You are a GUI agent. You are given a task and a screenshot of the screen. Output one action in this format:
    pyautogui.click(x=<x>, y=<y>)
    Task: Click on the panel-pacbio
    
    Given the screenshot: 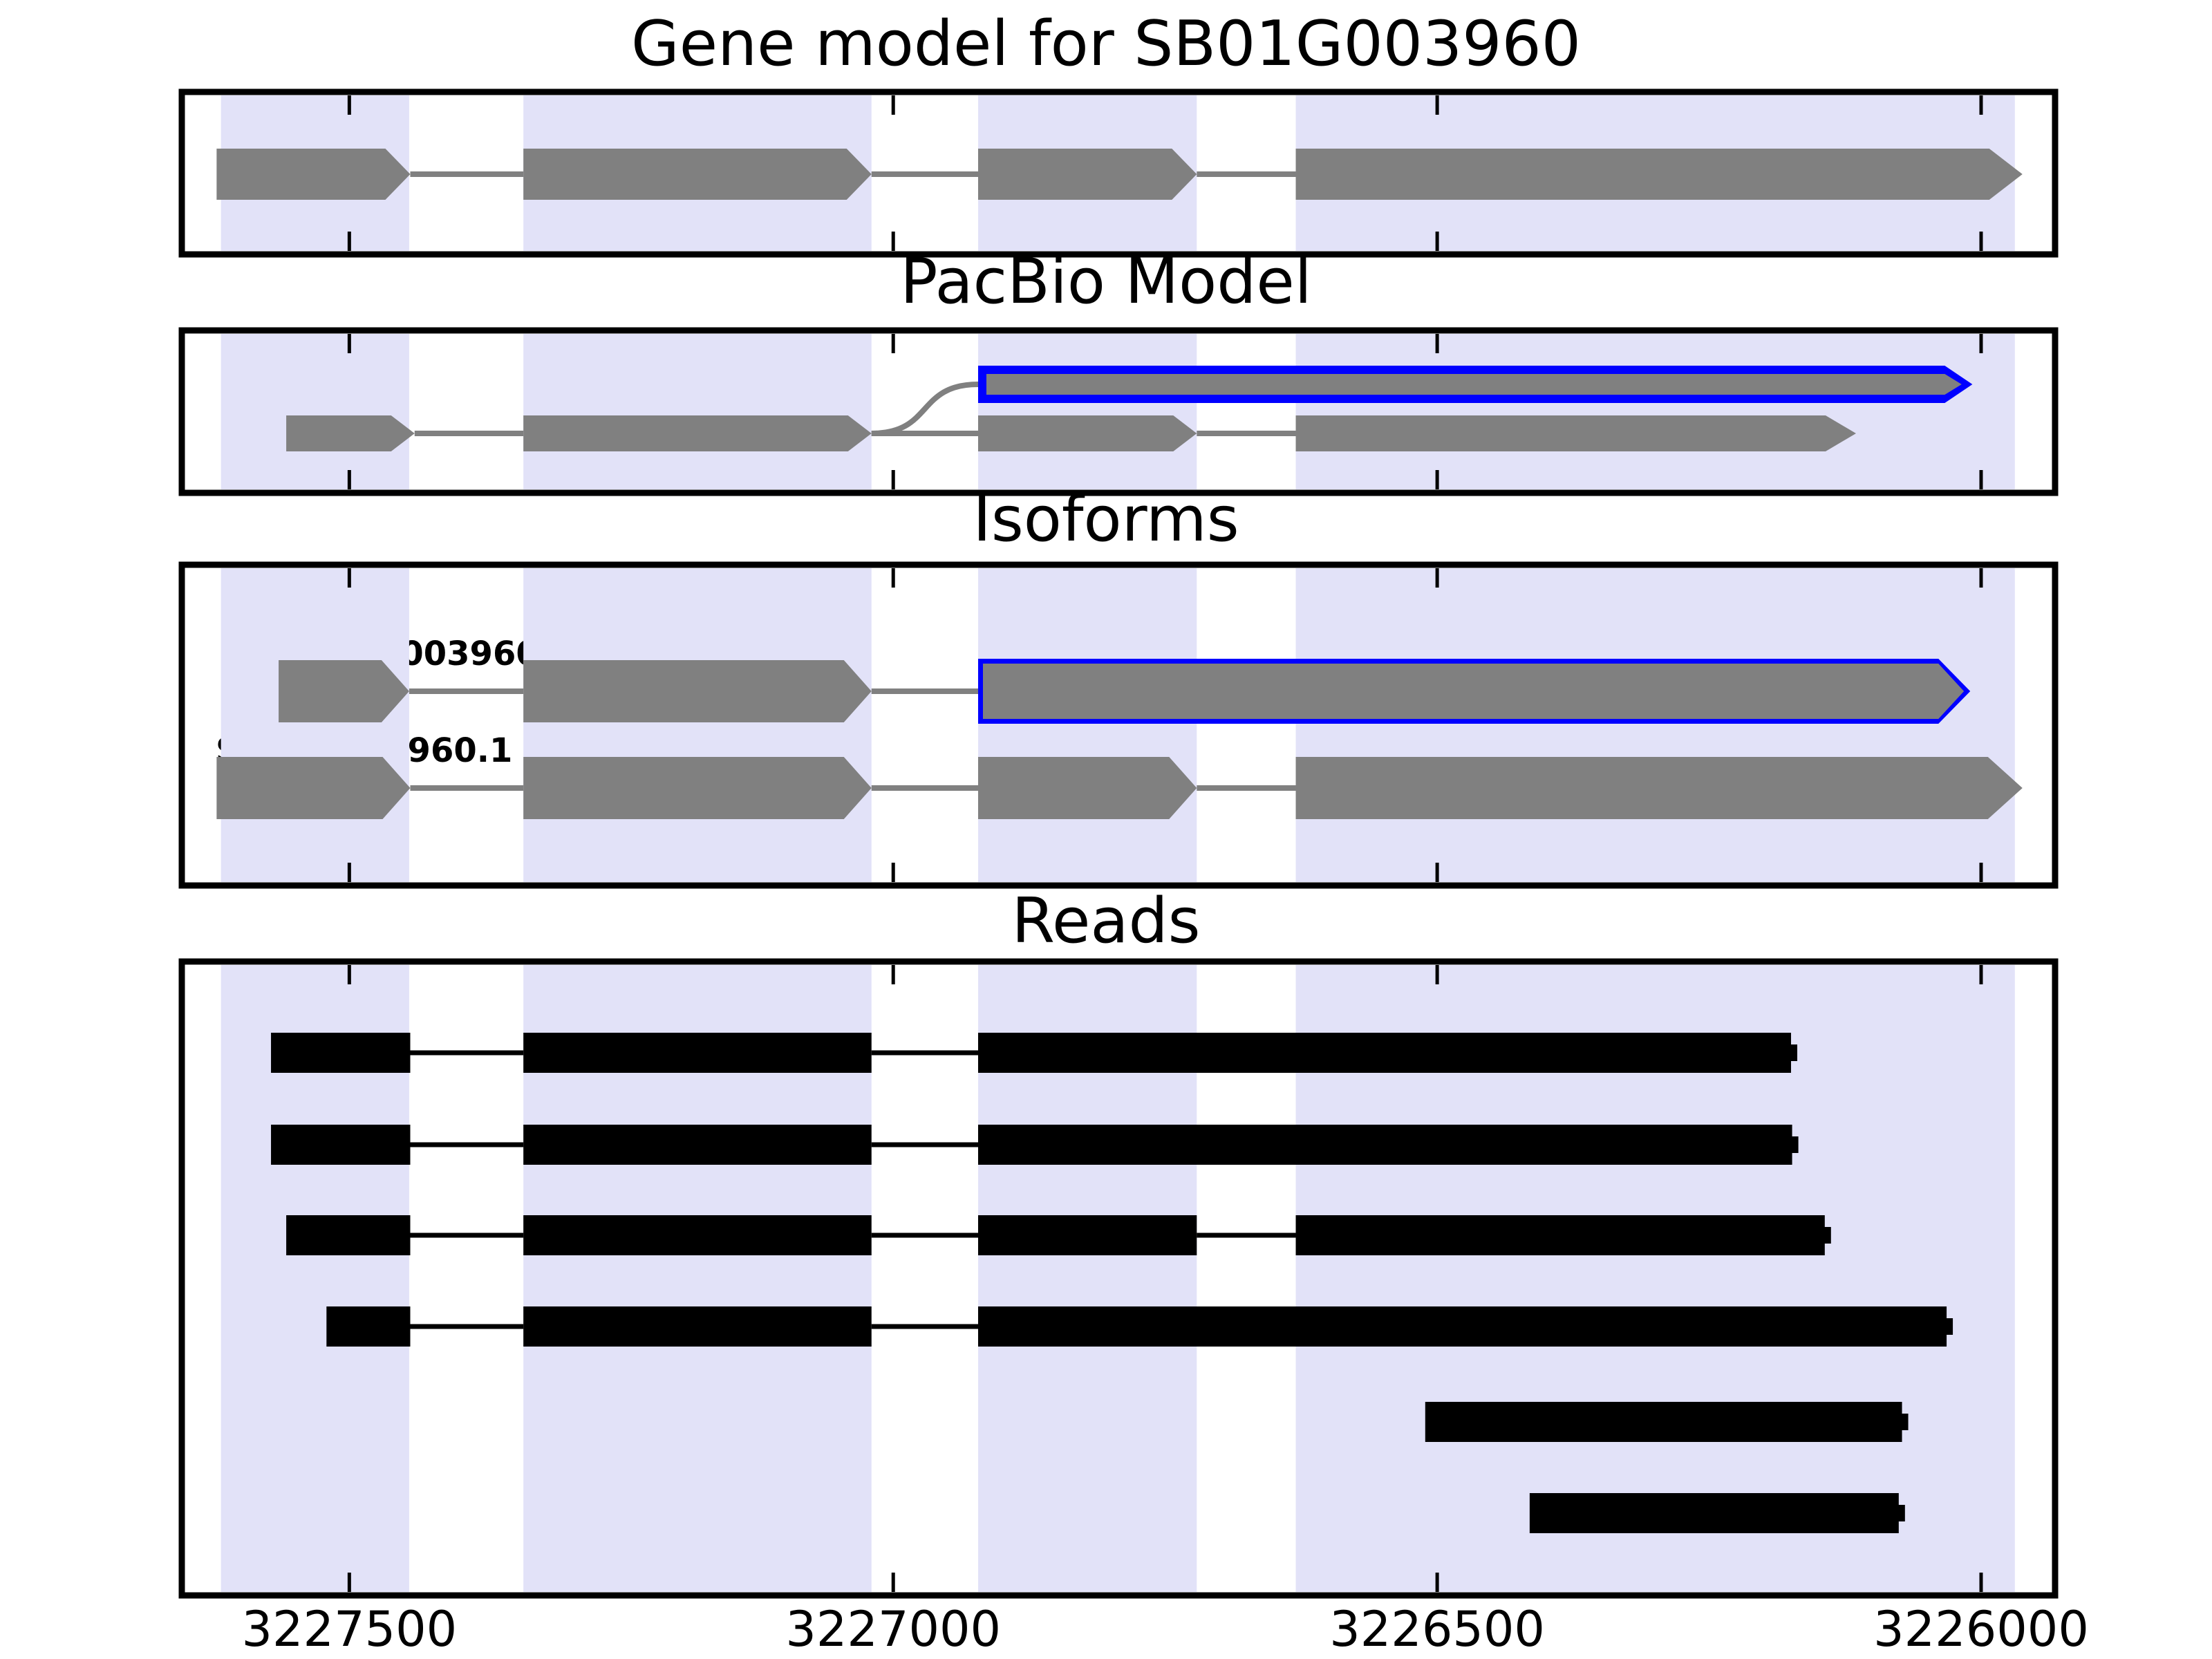 What is the action you would take?
    pyautogui.click(x=1118, y=412)
    